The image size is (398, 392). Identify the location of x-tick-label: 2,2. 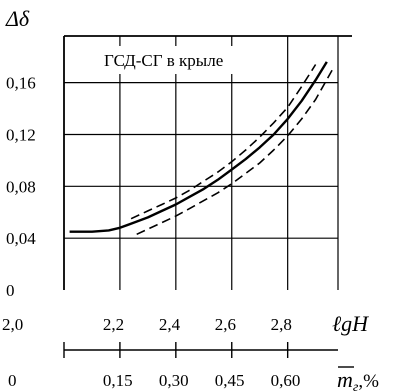
(113, 324).